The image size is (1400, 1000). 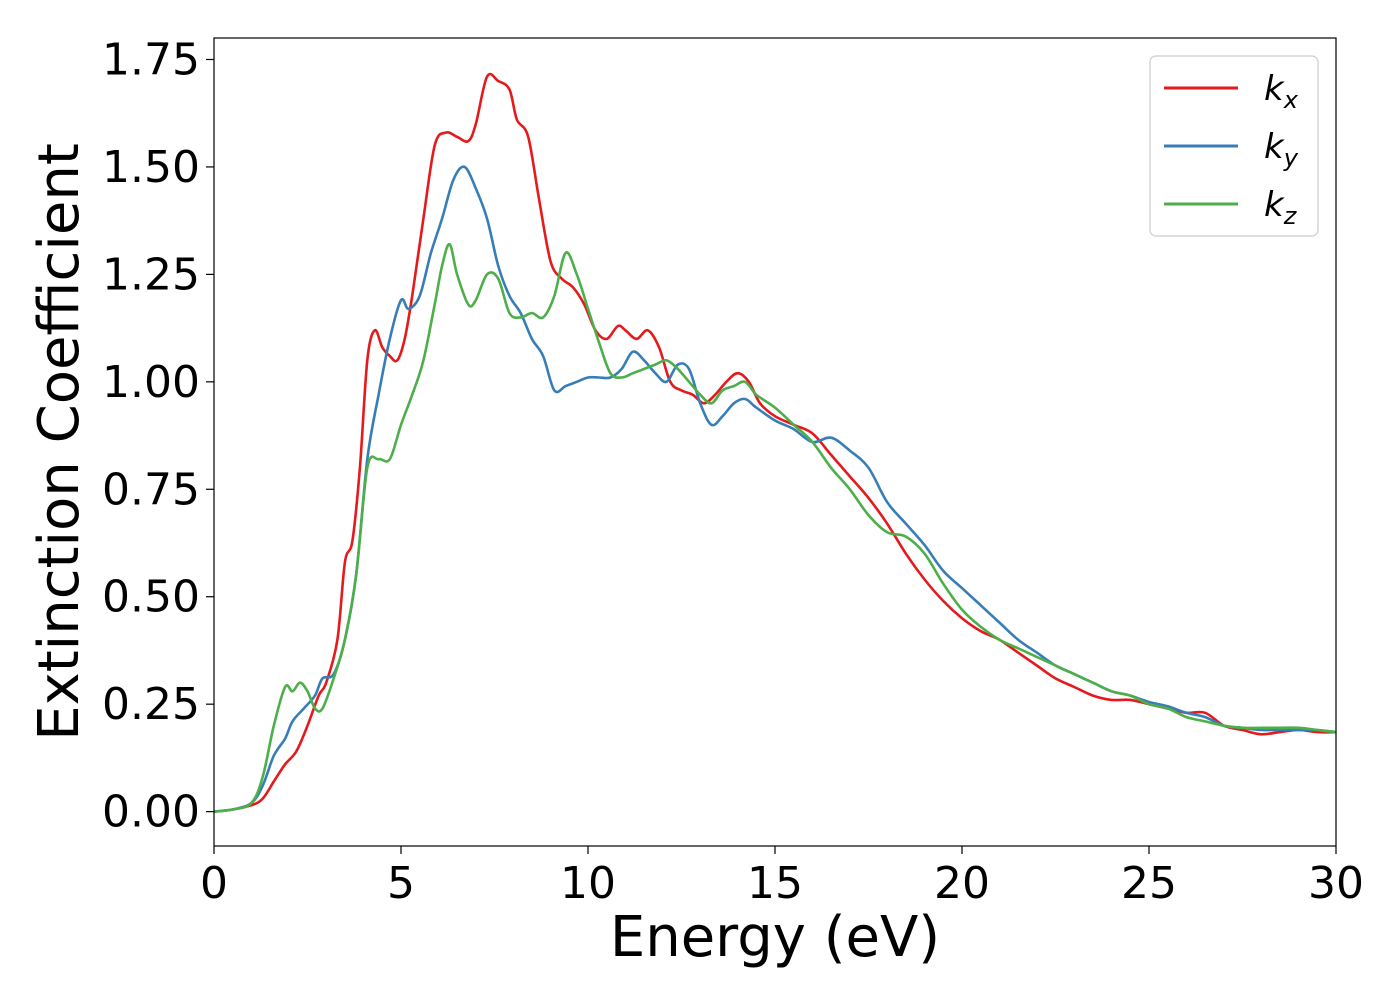 I want to click on y-tick-label: 0.75, so click(x=151, y=489).